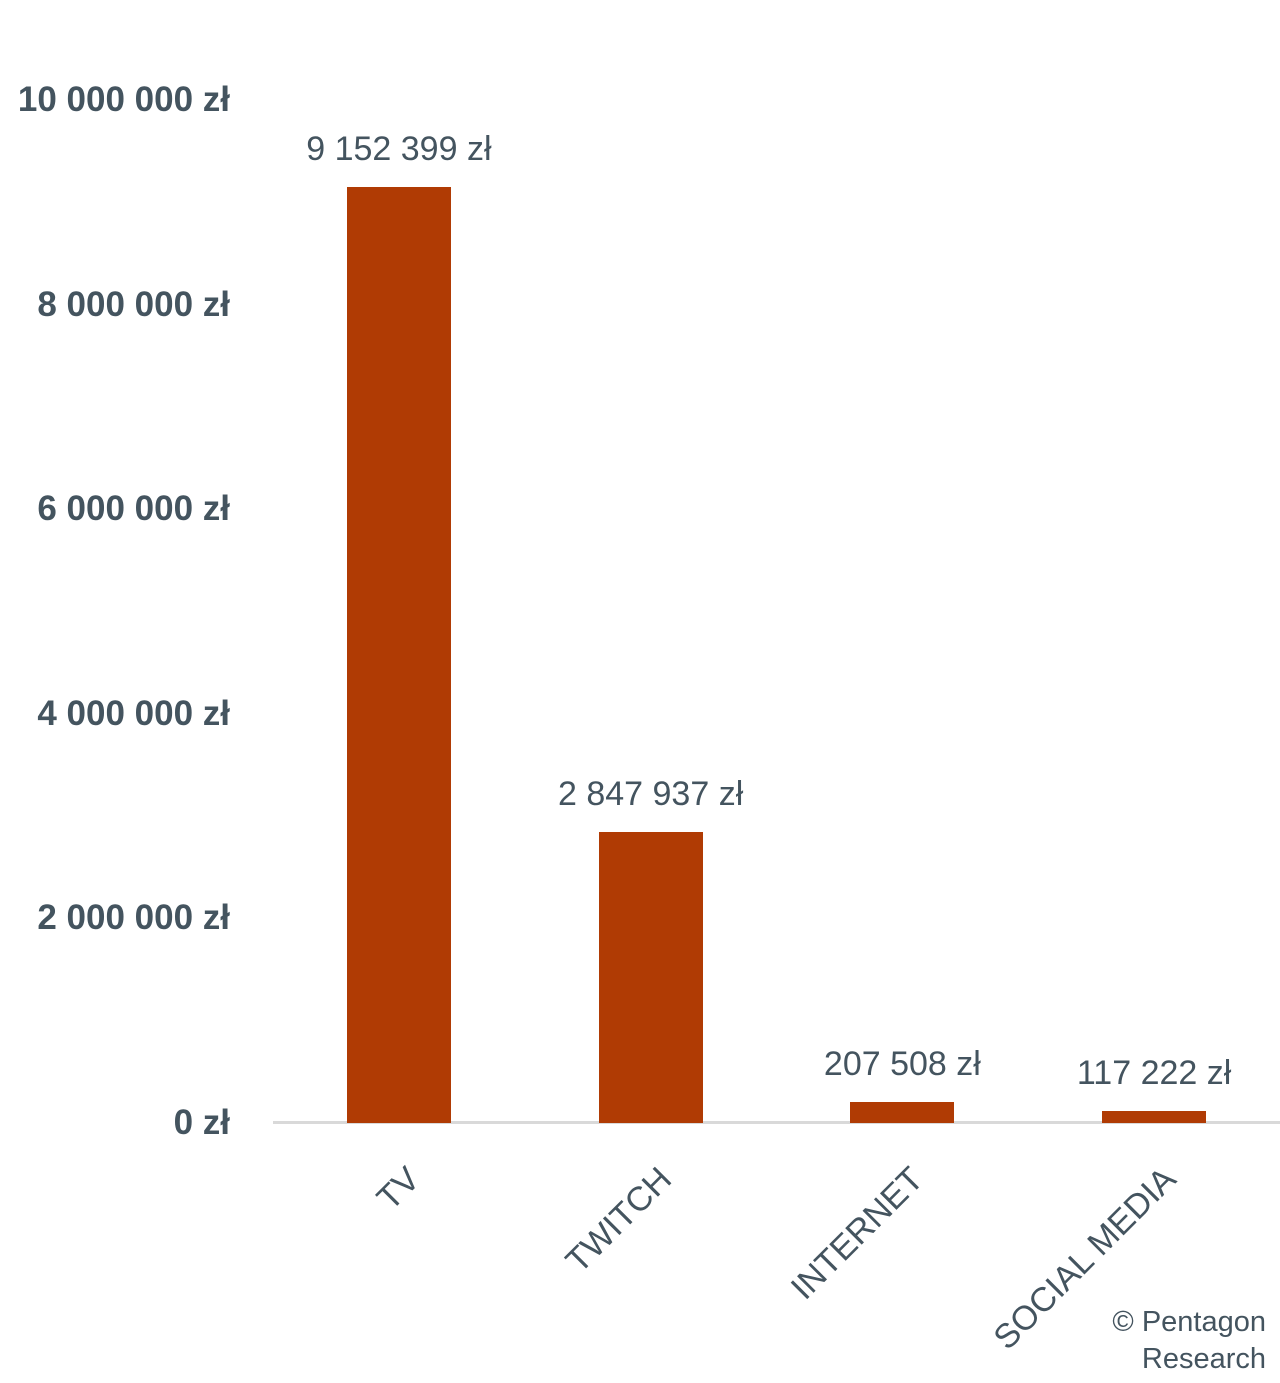  What do you see at coordinates (902, 1112) in the screenshot?
I see `bar-internet` at bounding box center [902, 1112].